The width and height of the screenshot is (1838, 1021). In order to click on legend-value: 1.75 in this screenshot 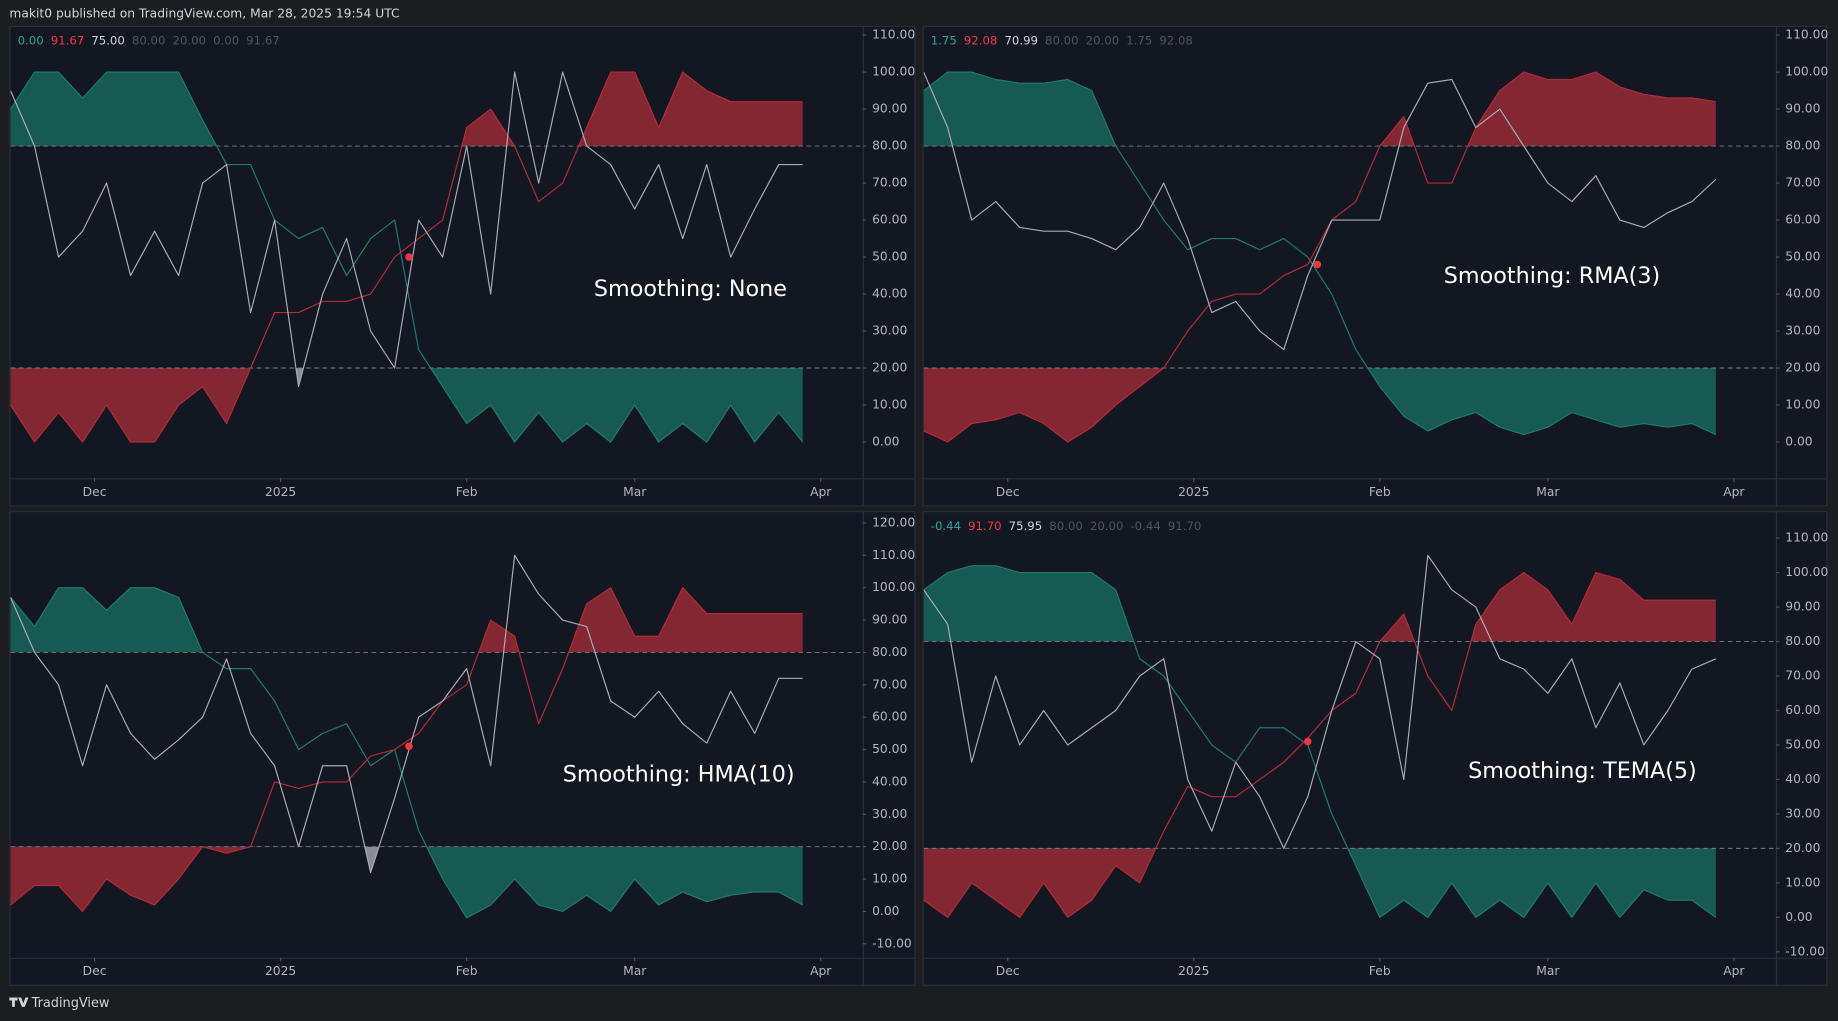, I will do `click(1139, 41)`.